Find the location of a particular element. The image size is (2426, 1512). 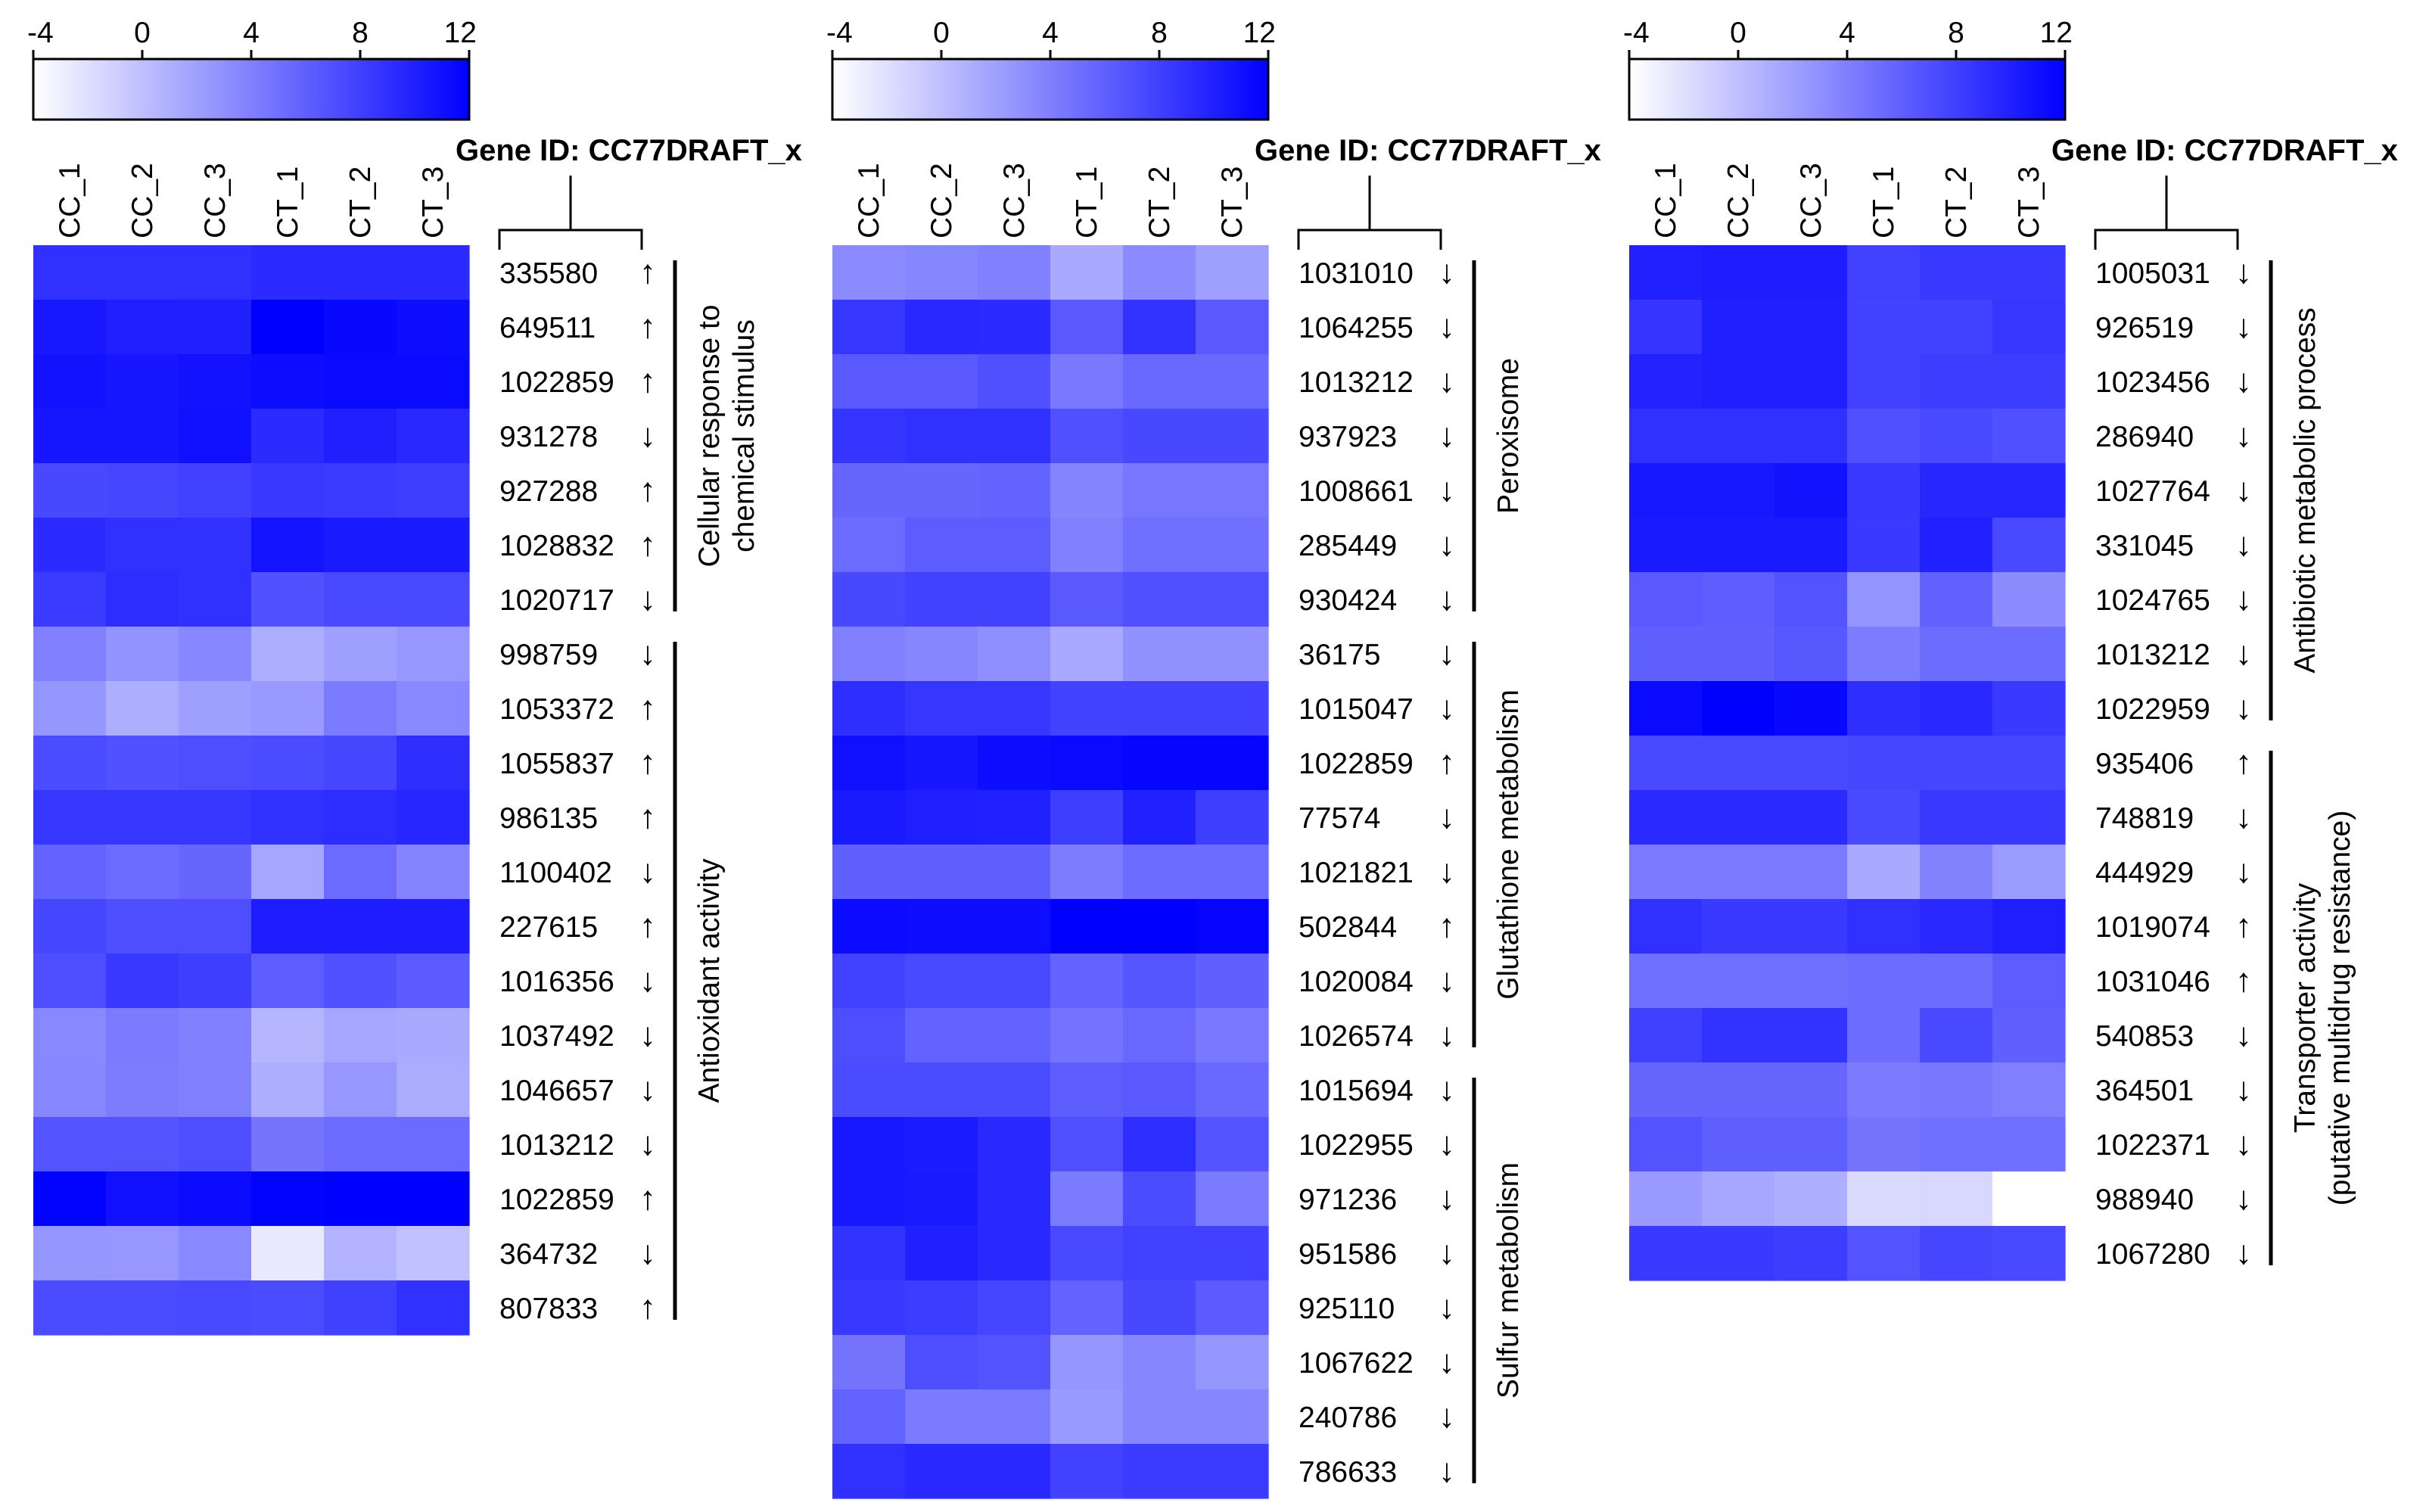

gene-id-label: 286940 is located at coordinates (2144, 437).